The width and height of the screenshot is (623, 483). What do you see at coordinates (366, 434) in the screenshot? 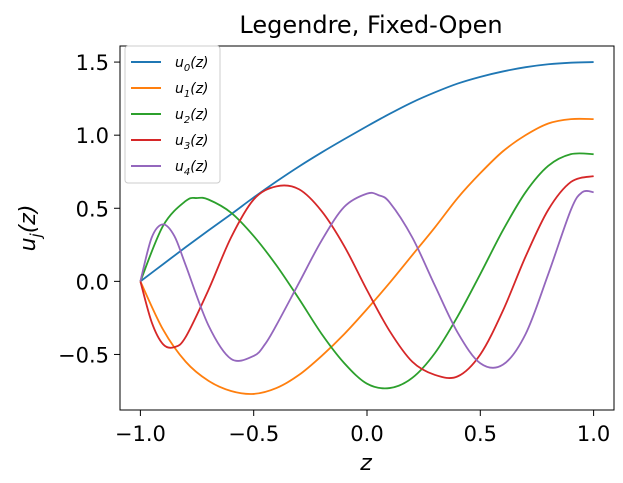
I see `x-tick-label: 0.0` at bounding box center [366, 434].